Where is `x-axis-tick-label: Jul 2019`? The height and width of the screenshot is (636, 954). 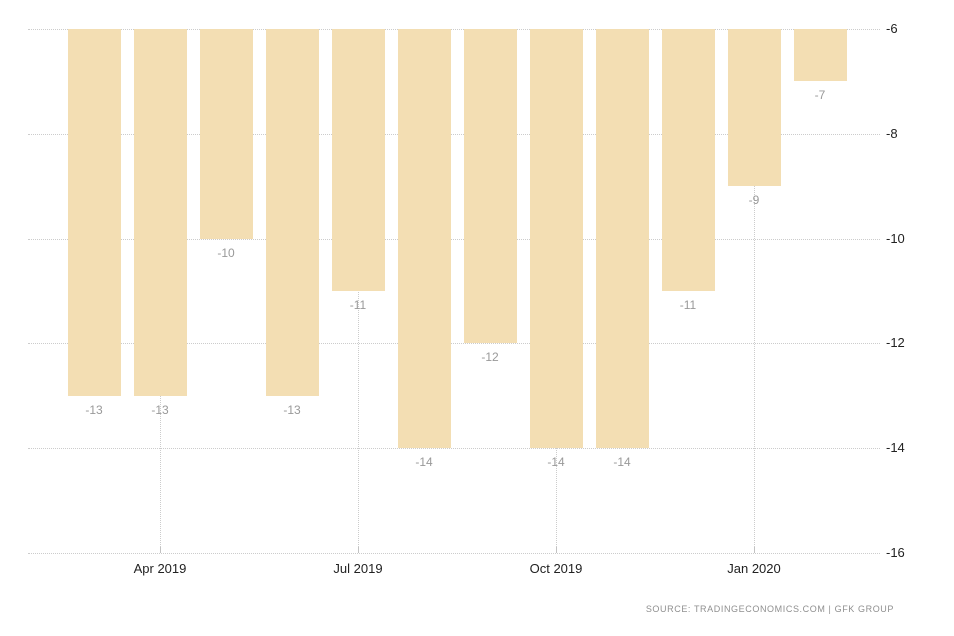 x-axis-tick-label: Jul 2019 is located at coordinates (358, 568).